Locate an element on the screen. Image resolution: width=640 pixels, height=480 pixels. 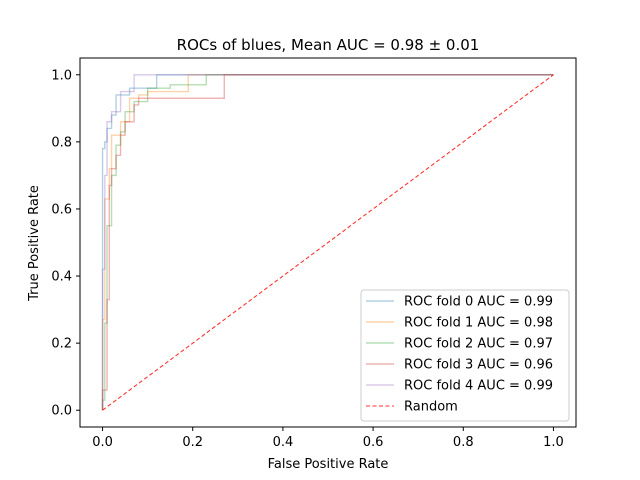
y-axis-label: True Positive Rate is located at coordinates (34, 243).